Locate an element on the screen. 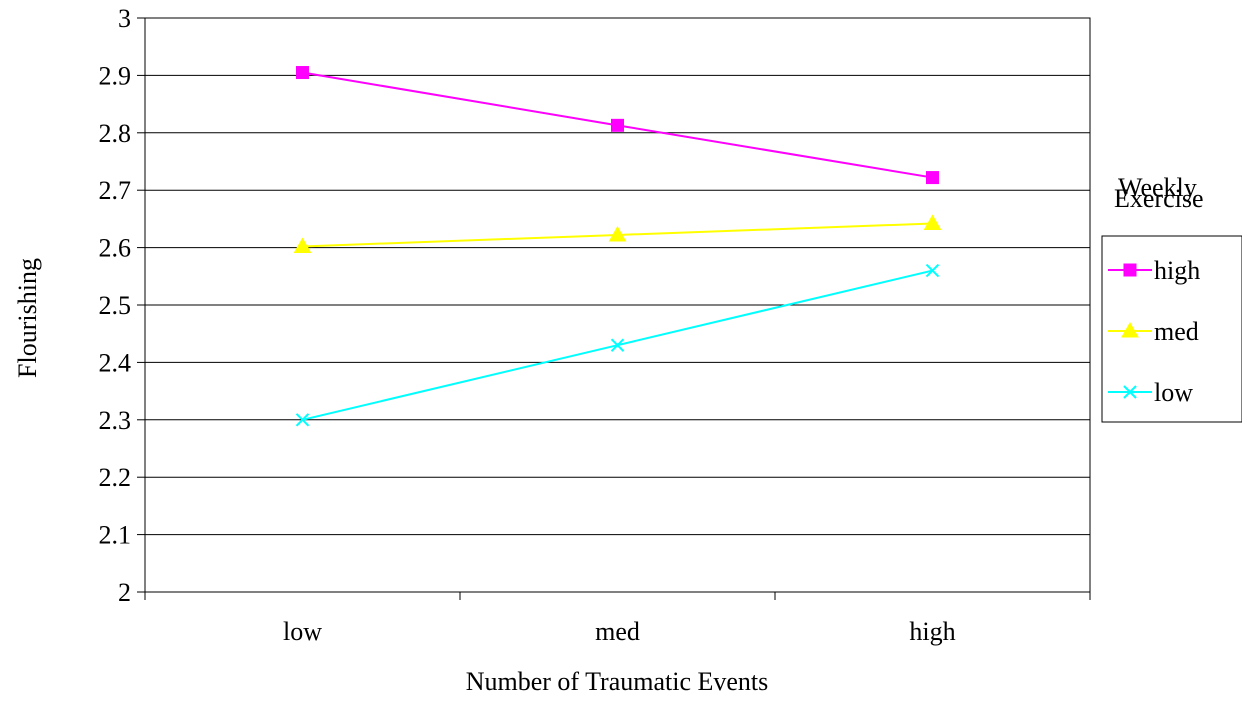  legend-title-line2: Exercise is located at coordinates (1159, 198).